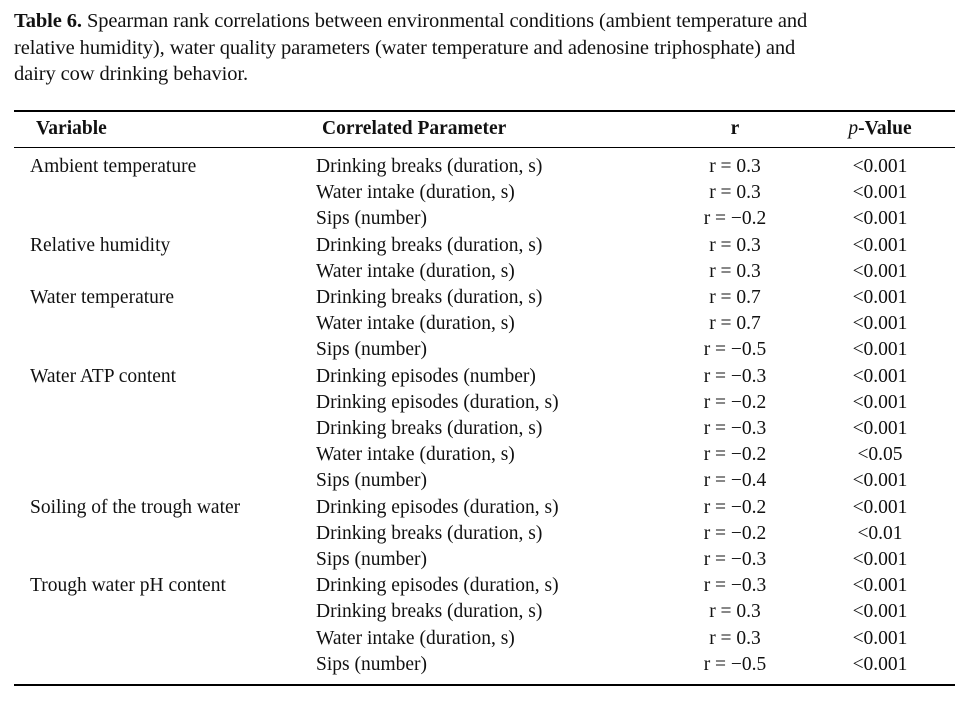  Describe the element at coordinates (482, 219) in the screenshot. I see `table-row: Sips (number) r = −0.2 <0.001` at that location.